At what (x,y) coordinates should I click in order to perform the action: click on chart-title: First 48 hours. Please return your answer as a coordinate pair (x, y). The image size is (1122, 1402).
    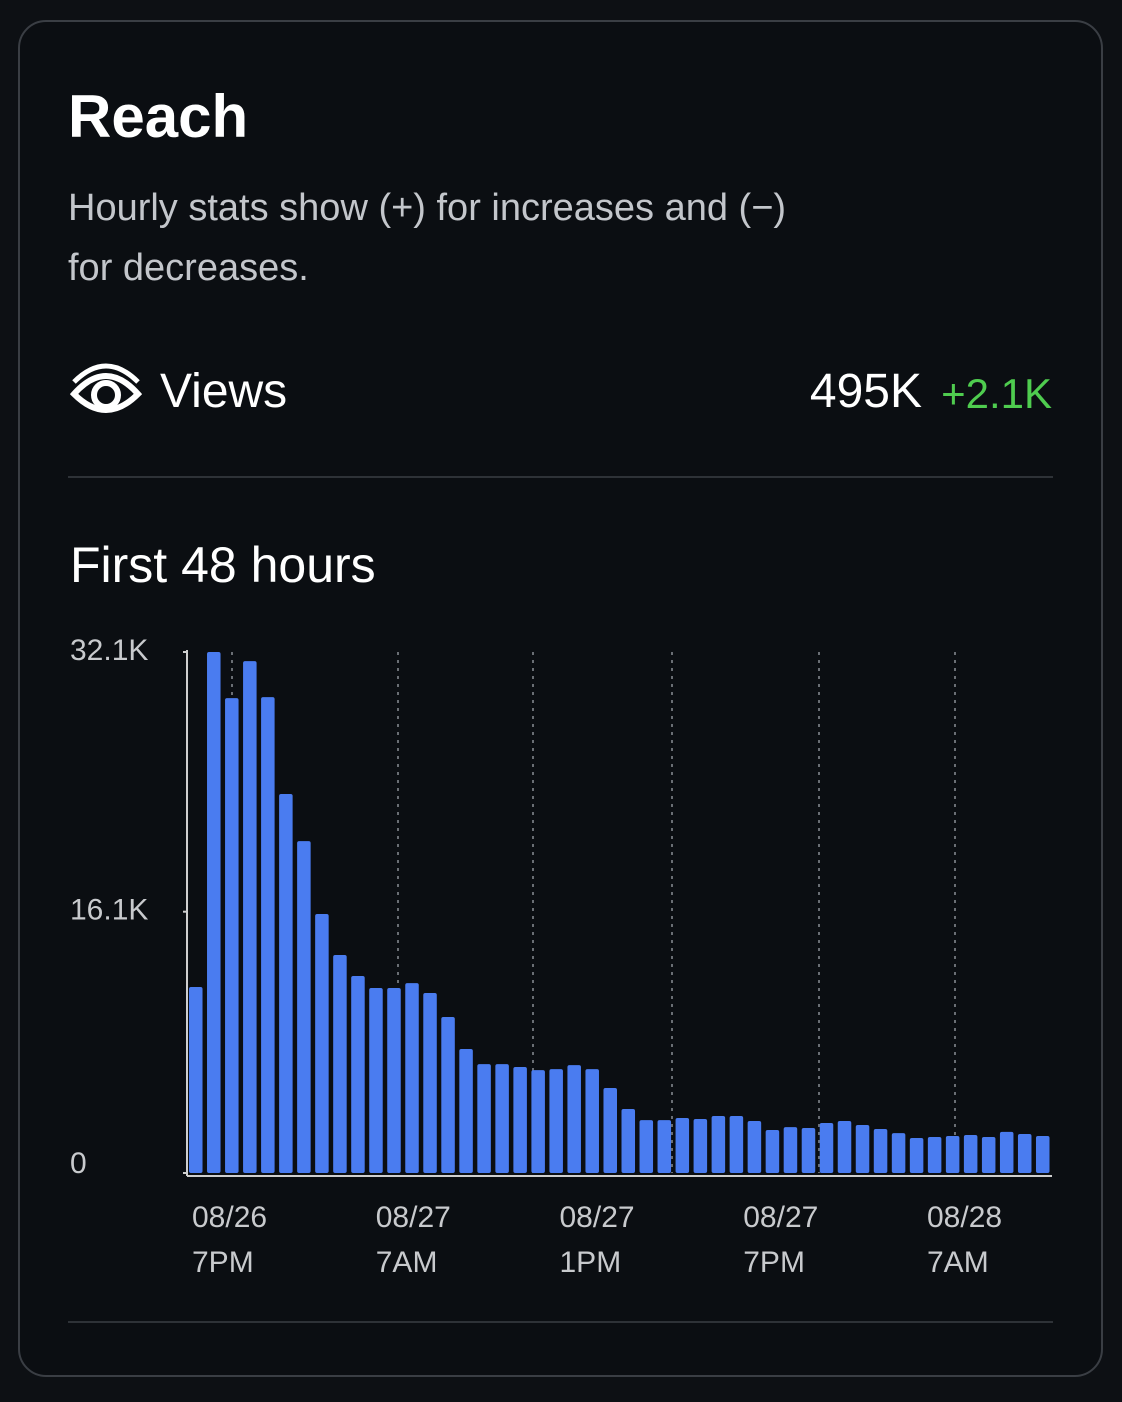
    Looking at the image, I should click on (223, 565).